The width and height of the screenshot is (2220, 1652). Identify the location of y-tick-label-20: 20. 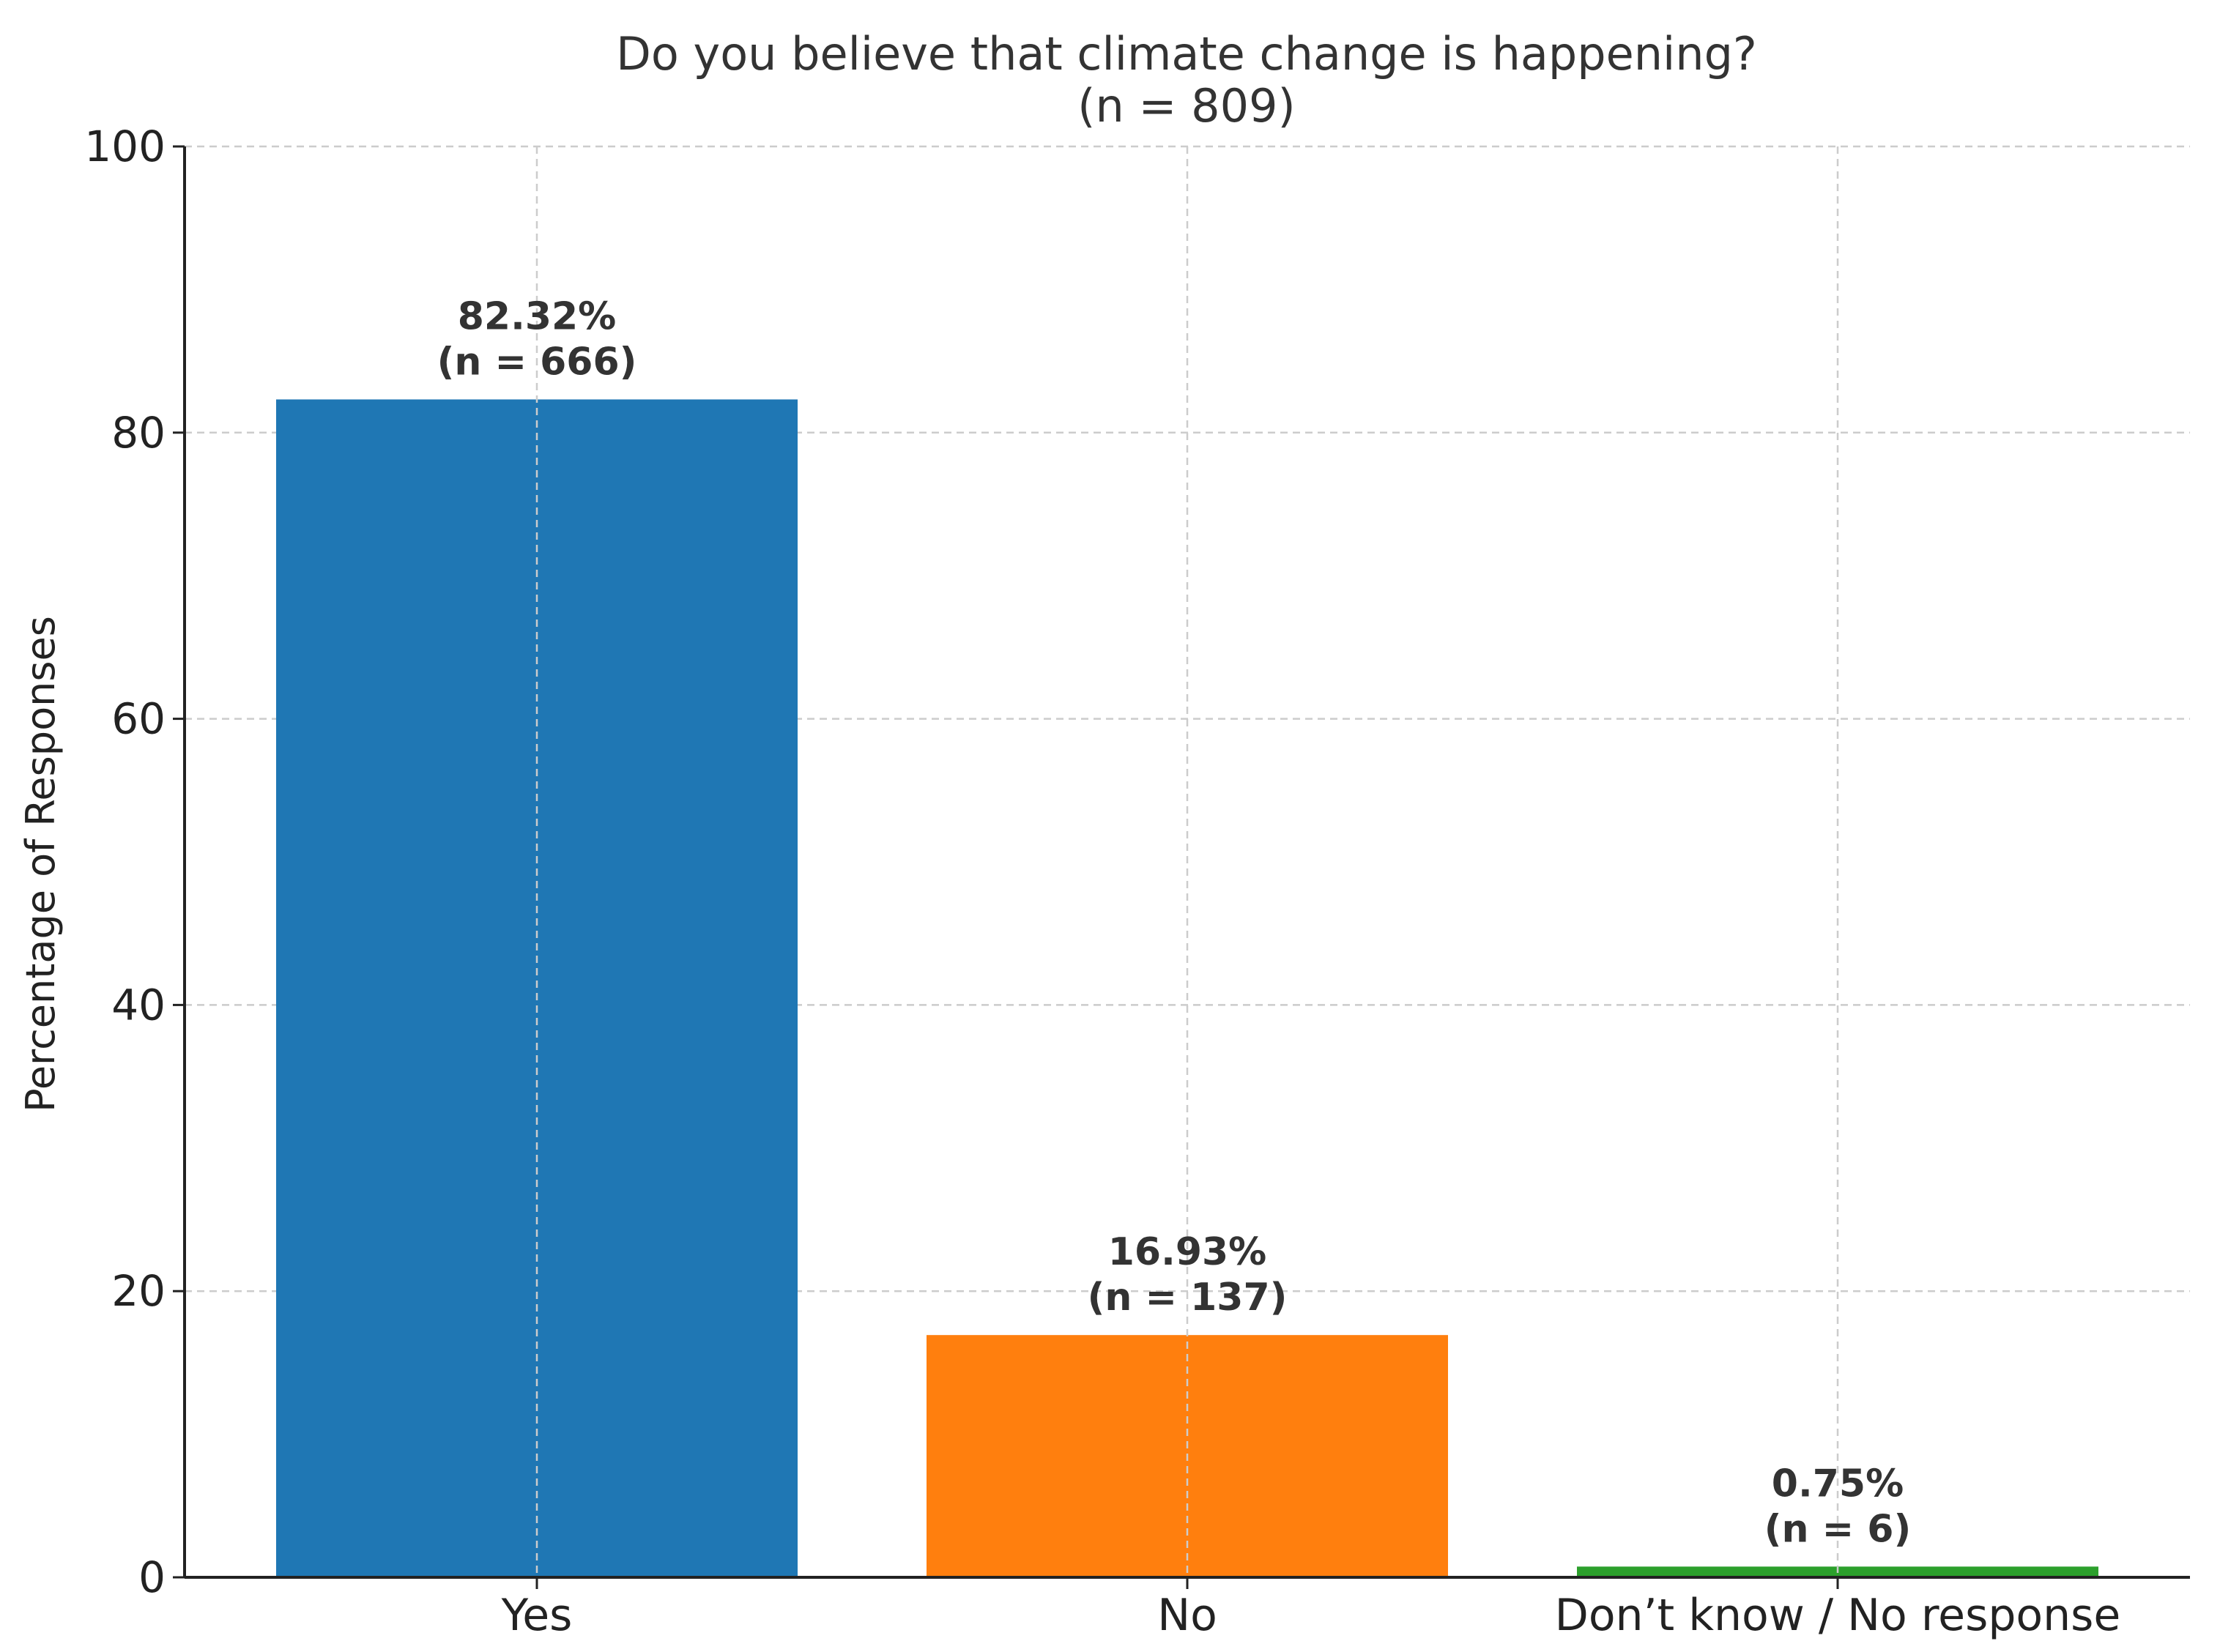
(138, 1291).